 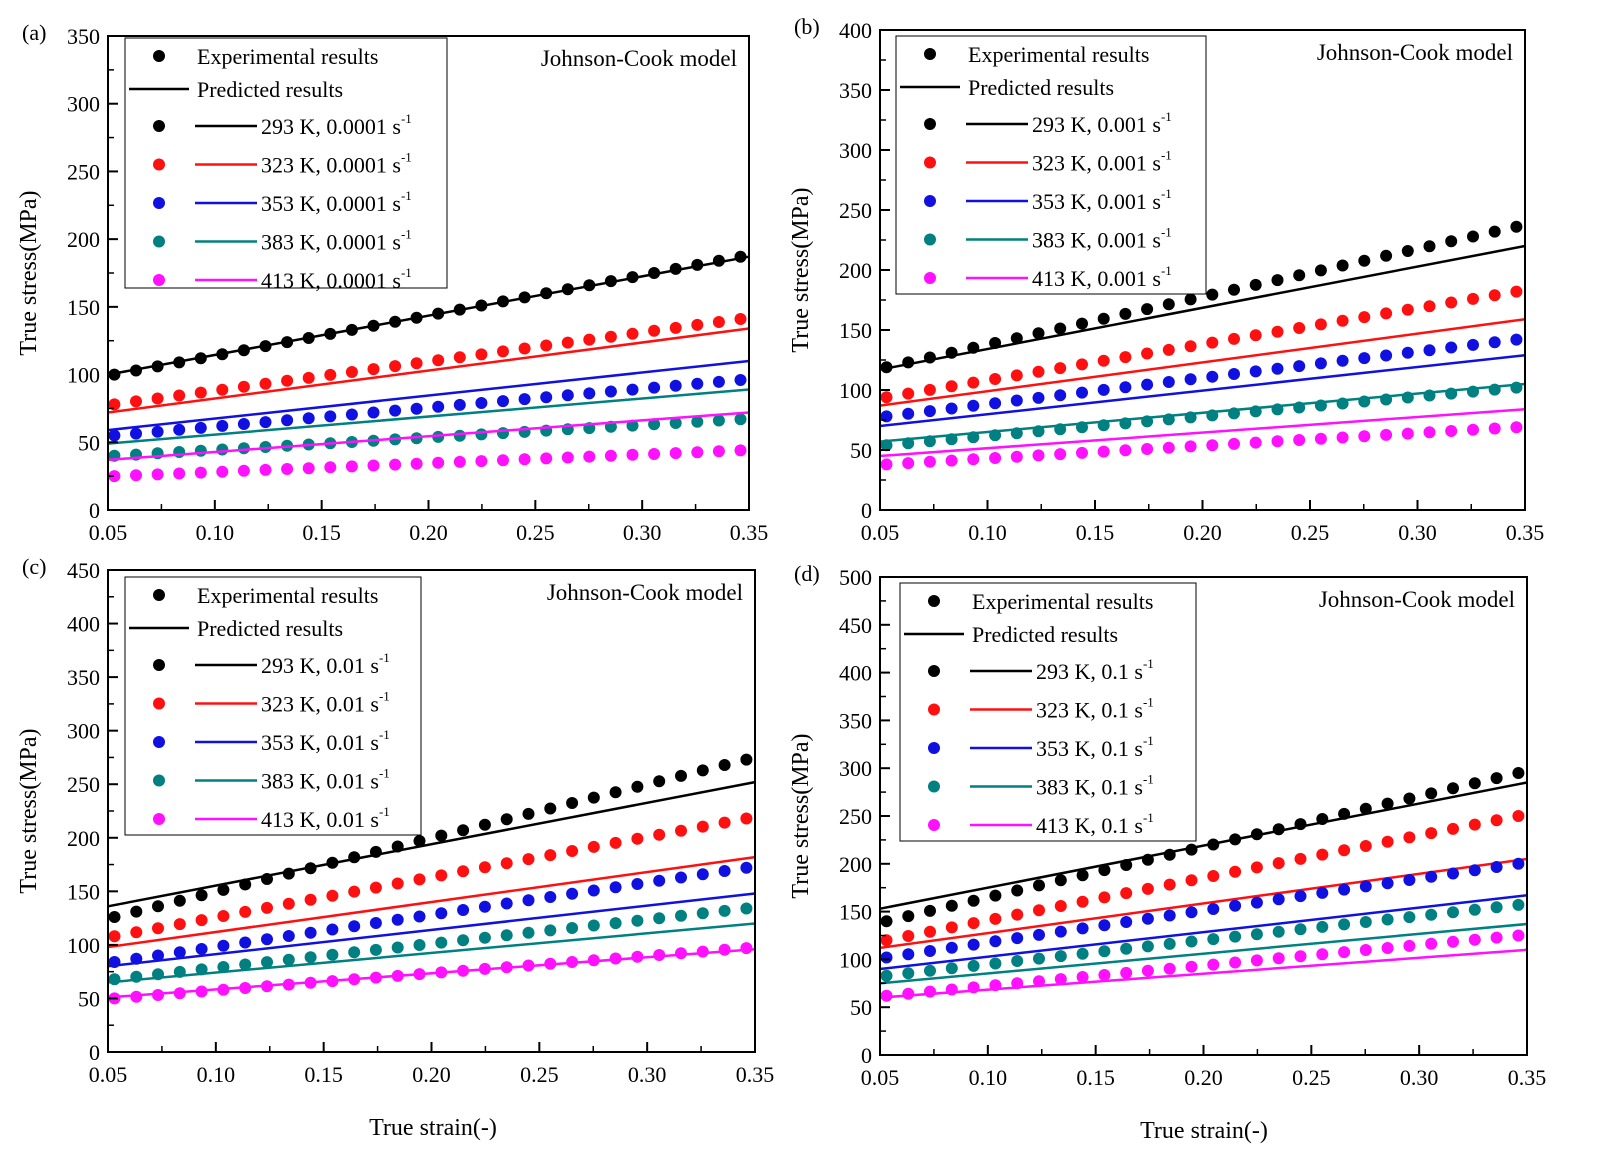 I want to click on model-title: Johnson-Cook model, so click(x=639, y=58).